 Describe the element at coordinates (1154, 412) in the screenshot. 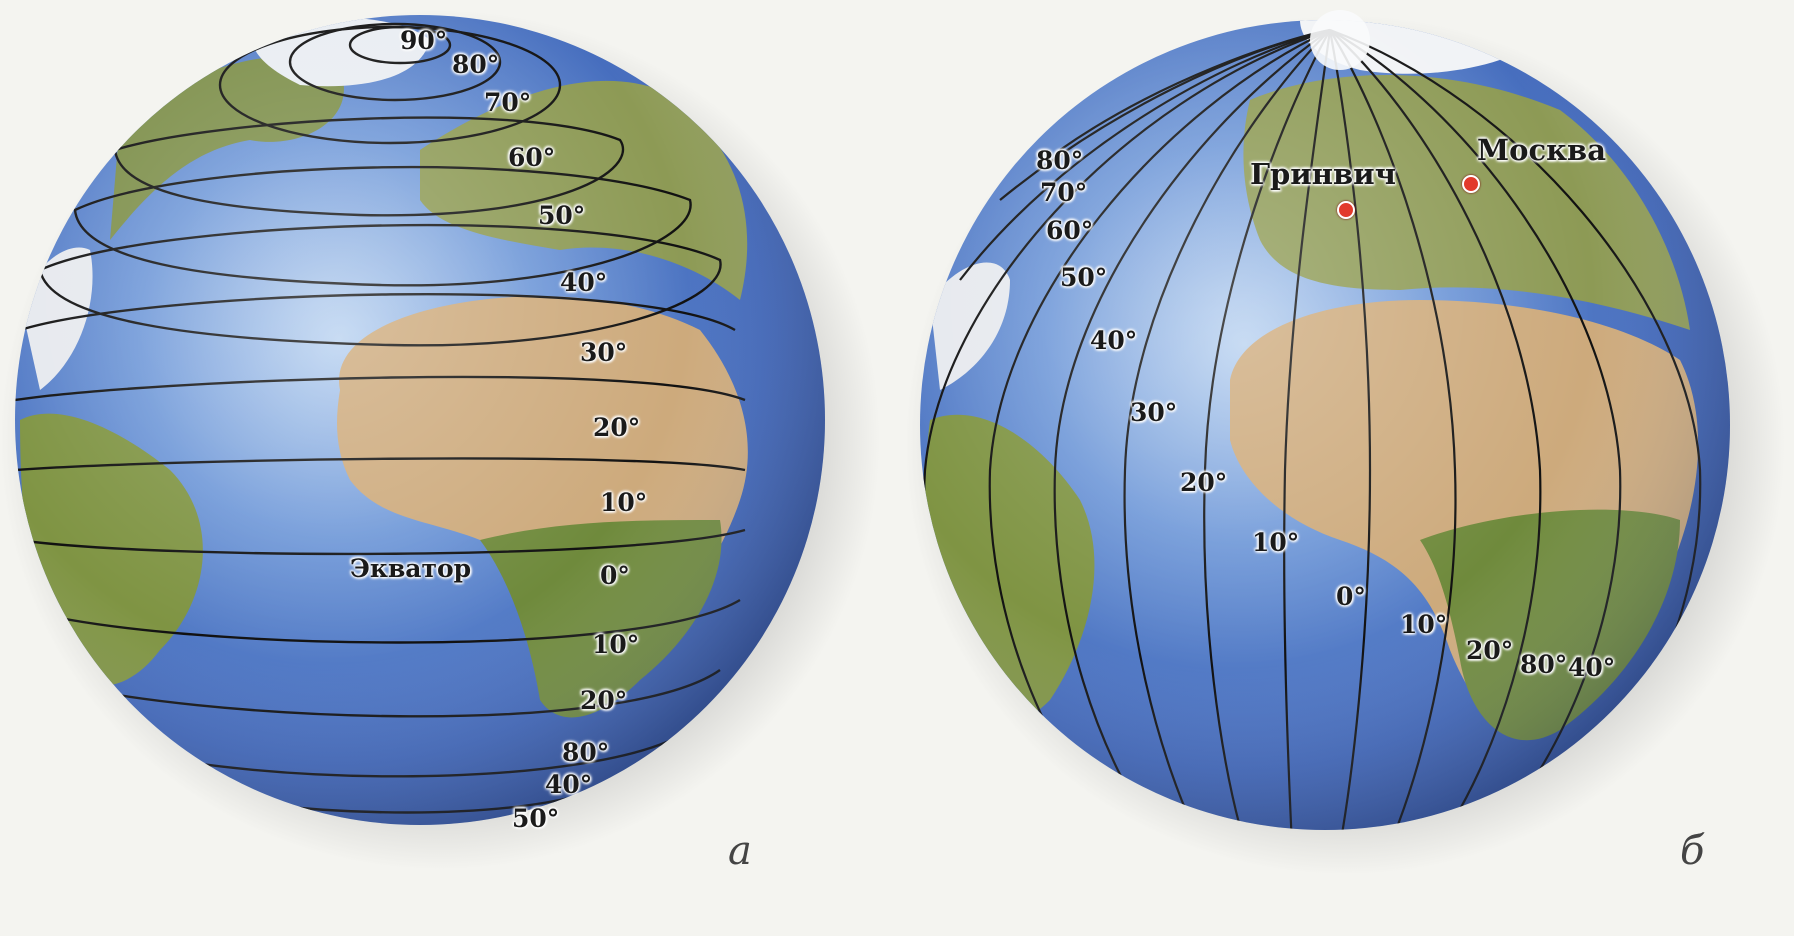

I see `longitude-label-30w: 30°` at that location.